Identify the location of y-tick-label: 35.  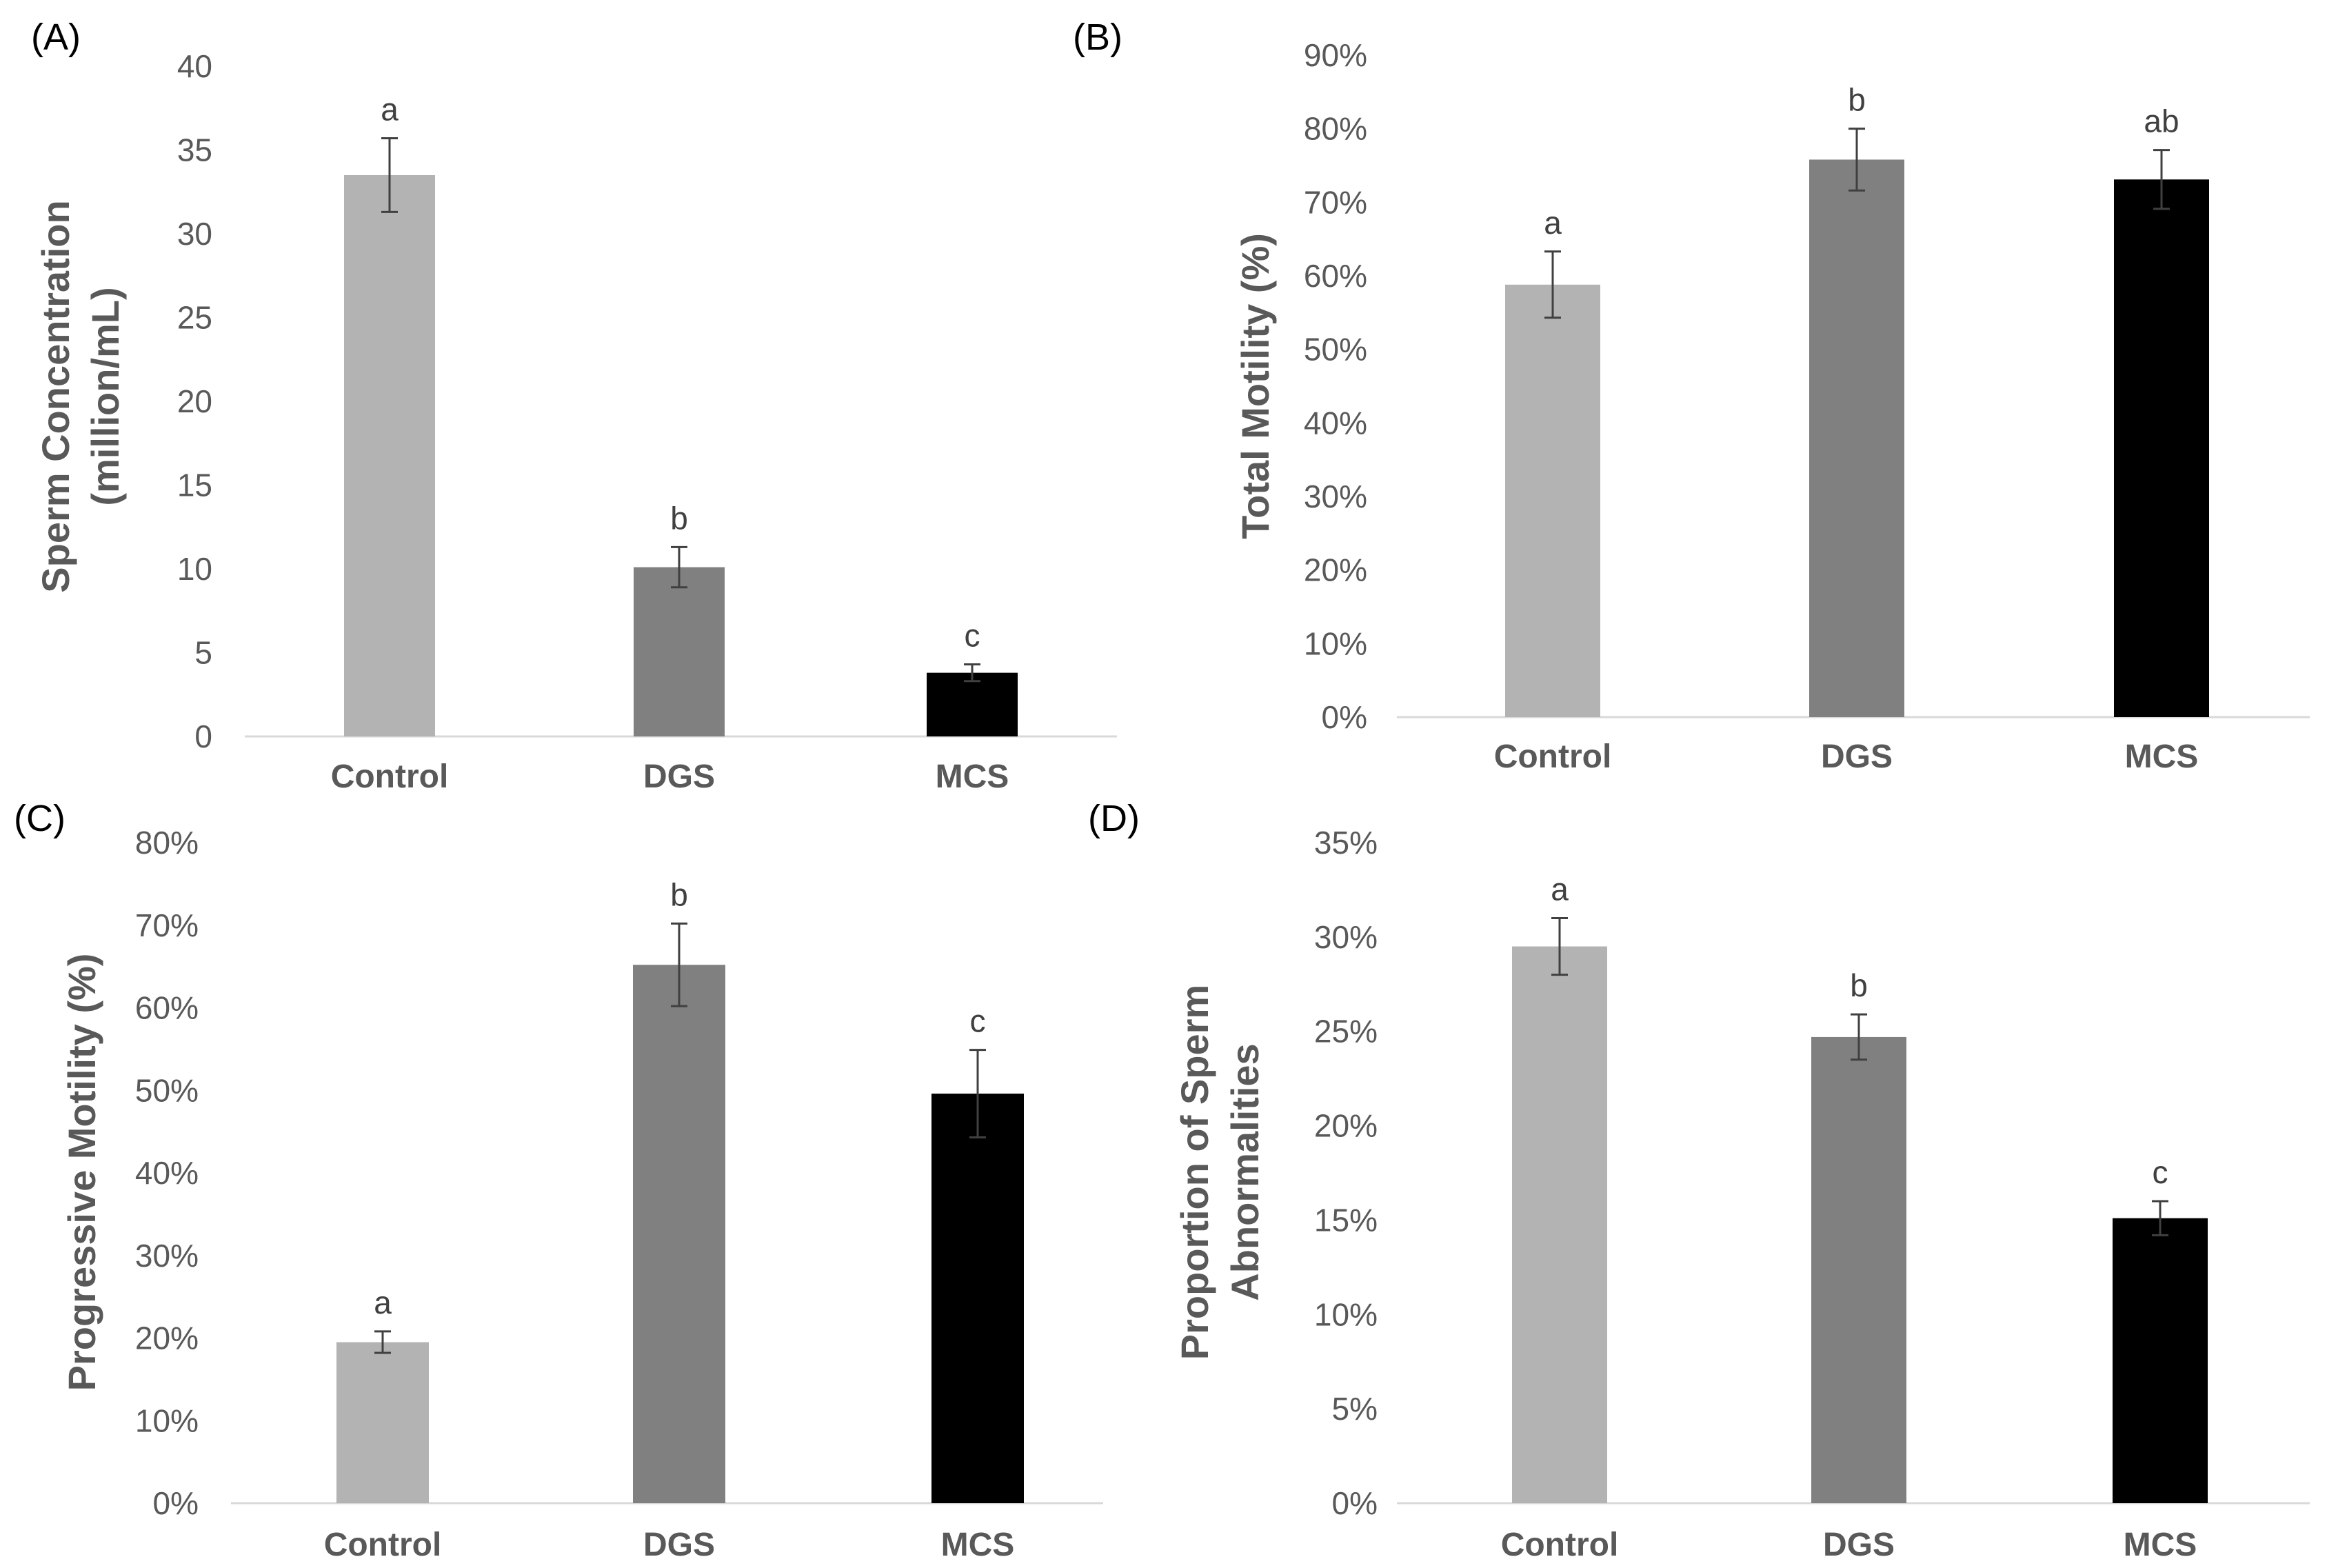
(194, 150).